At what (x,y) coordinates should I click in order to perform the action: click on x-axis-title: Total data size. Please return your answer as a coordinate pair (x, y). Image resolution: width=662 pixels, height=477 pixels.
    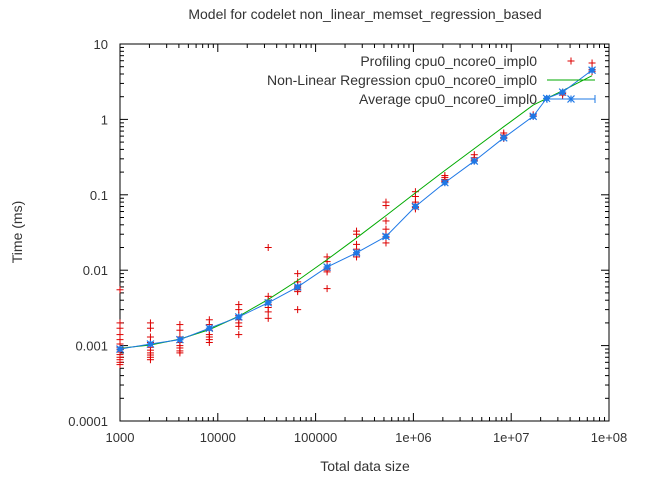
    Looking at the image, I should click on (365, 466).